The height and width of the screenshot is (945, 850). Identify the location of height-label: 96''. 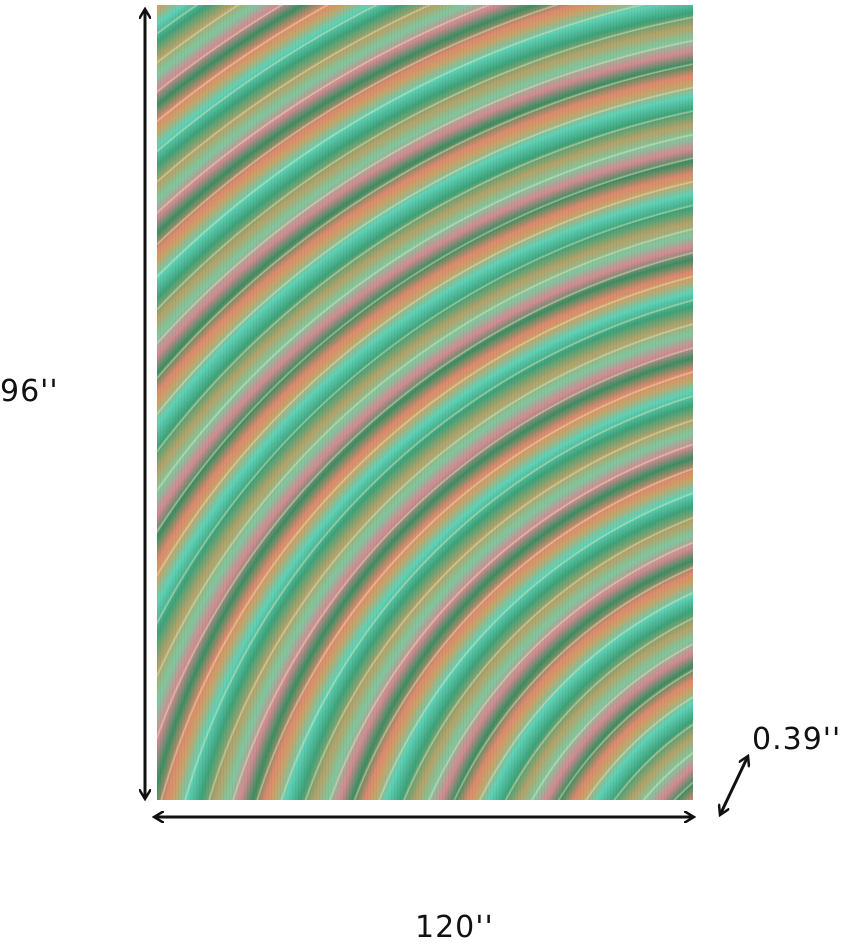
(29, 391).